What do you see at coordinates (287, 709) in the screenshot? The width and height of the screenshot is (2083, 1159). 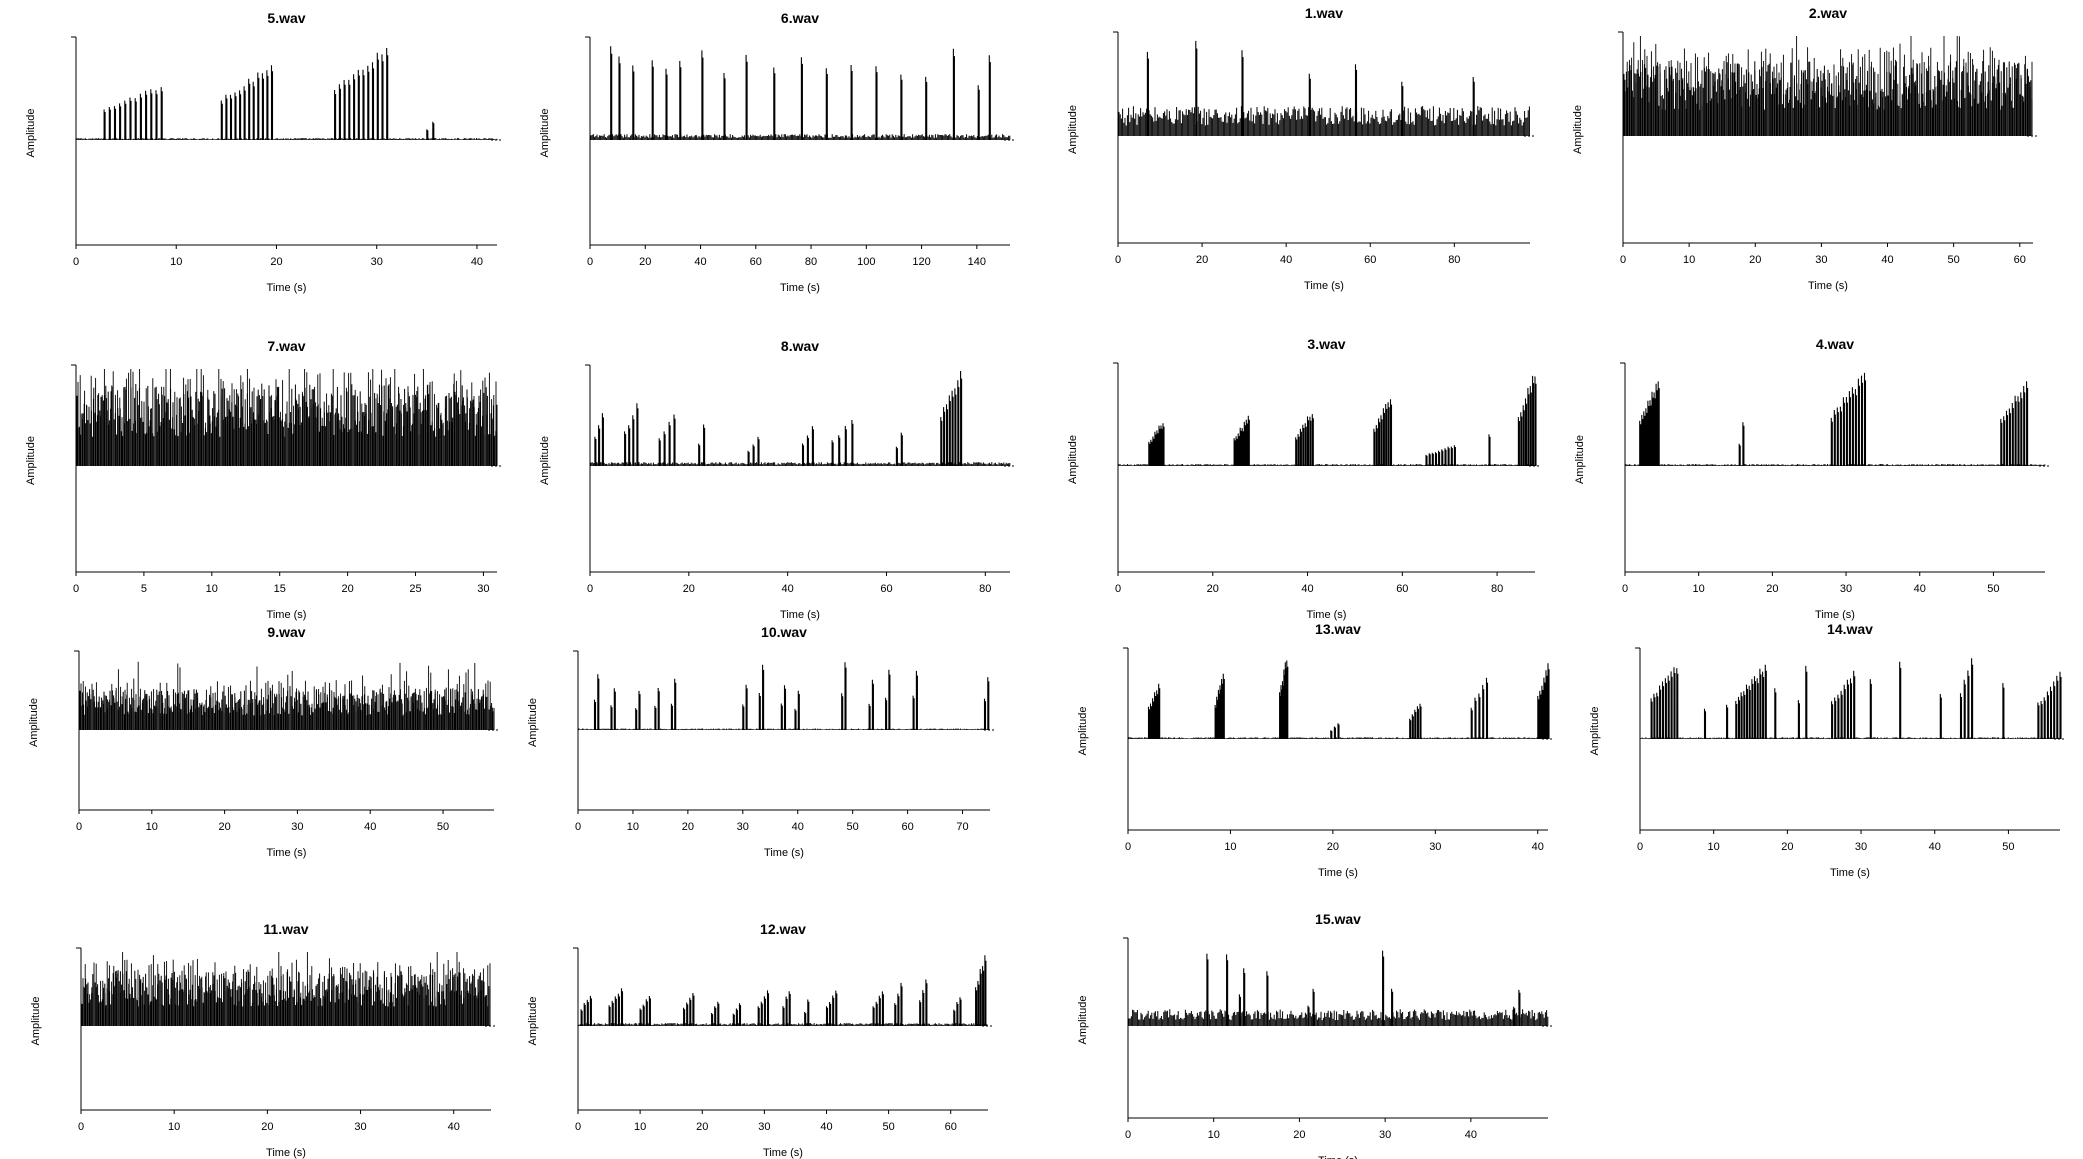 I see `waveform-noise` at bounding box center [287, 709].